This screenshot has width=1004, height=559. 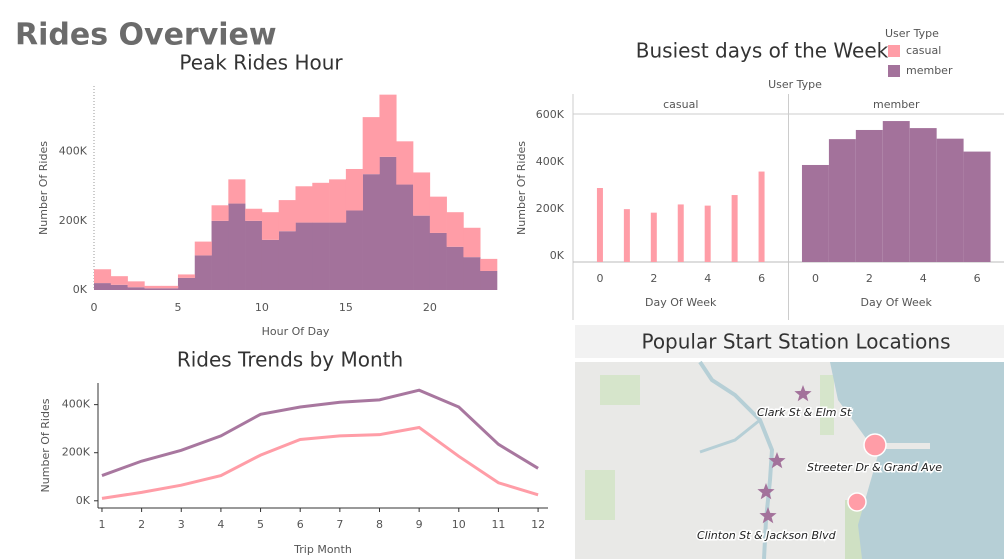 What do you see at coordinates (339, 524) in the screenshot?
I see `x-tick-label: 7` at bounding box center [339, 524].